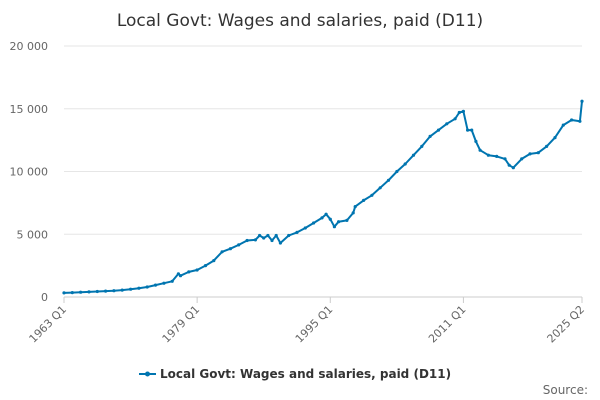  What do you see at coordinates (181, 324) in the screenshot?
I see `x-tick-label: 1979 Q1` at bounding box center [181, 324].